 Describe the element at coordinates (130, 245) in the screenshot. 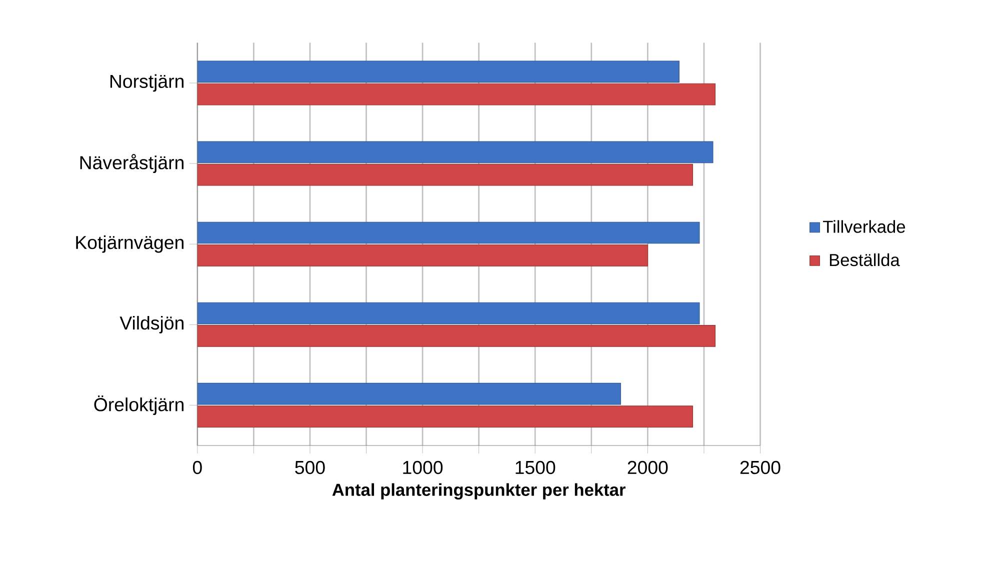

I see `y-tick-label: Kotjärnvägen` at that location.